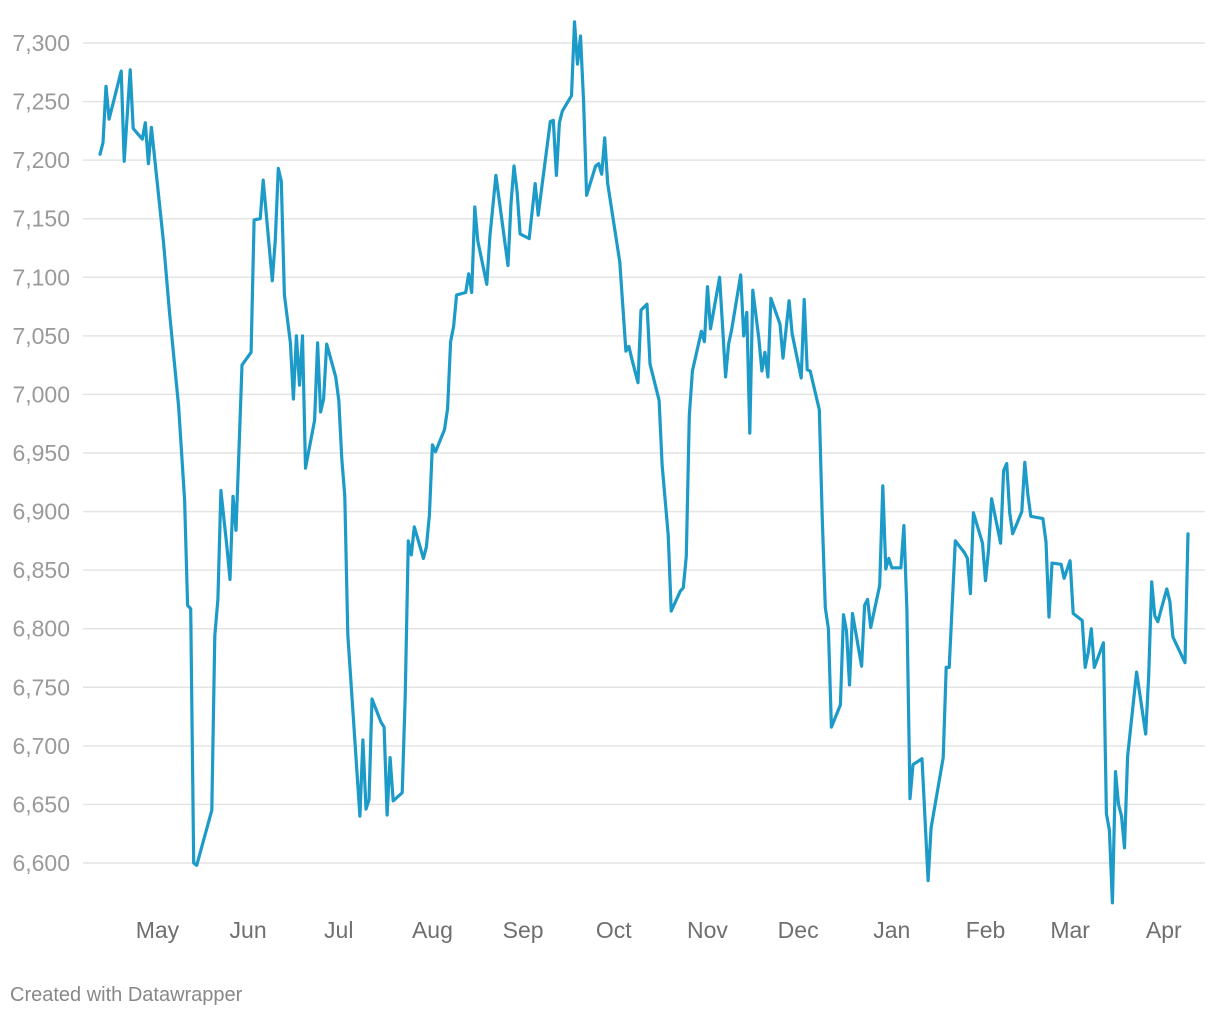 This screenshot has width=1220, height=1020. I want to click on x-tick-label: Jul, so click(338, 930).